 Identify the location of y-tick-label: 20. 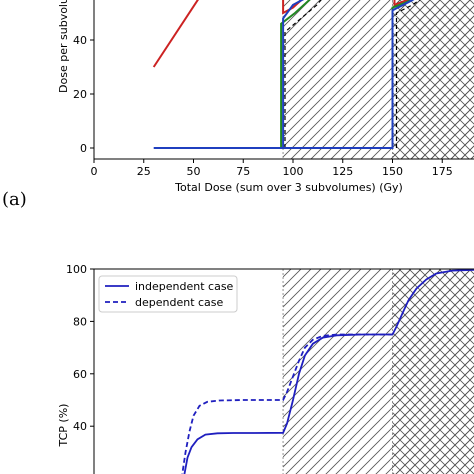
(80, 94).